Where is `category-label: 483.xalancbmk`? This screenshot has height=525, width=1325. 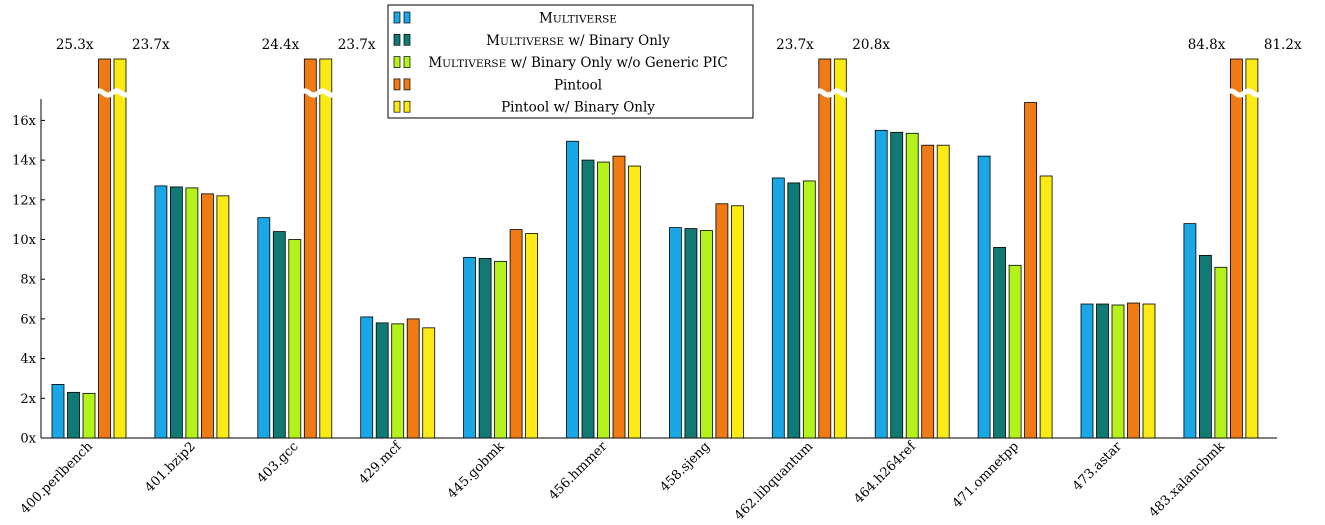
category-label: 483.xalancbmk is located at coordinates (1186, 479).